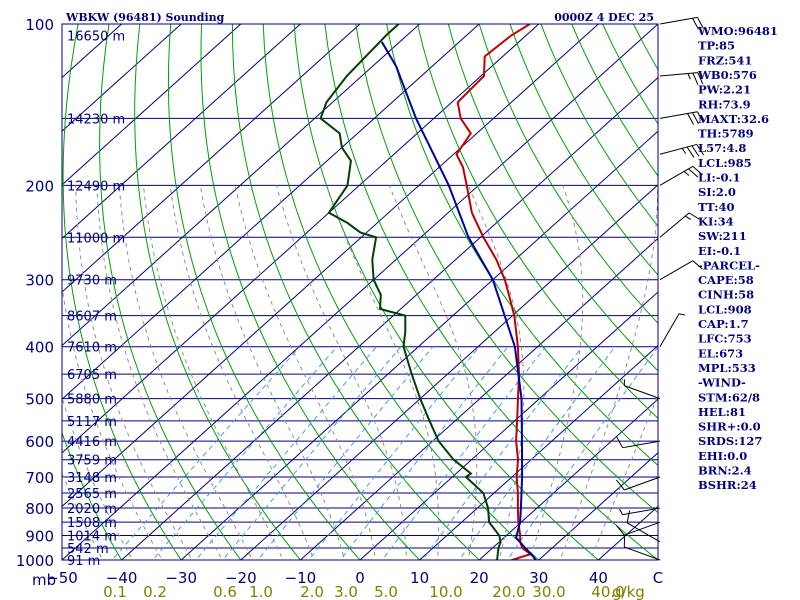 This screenshot has width=800, height=600. Describe the element at coordinates (261, 591) in the screenshot. I see `mixing-ratio-tick-label: 1.0` at that location.